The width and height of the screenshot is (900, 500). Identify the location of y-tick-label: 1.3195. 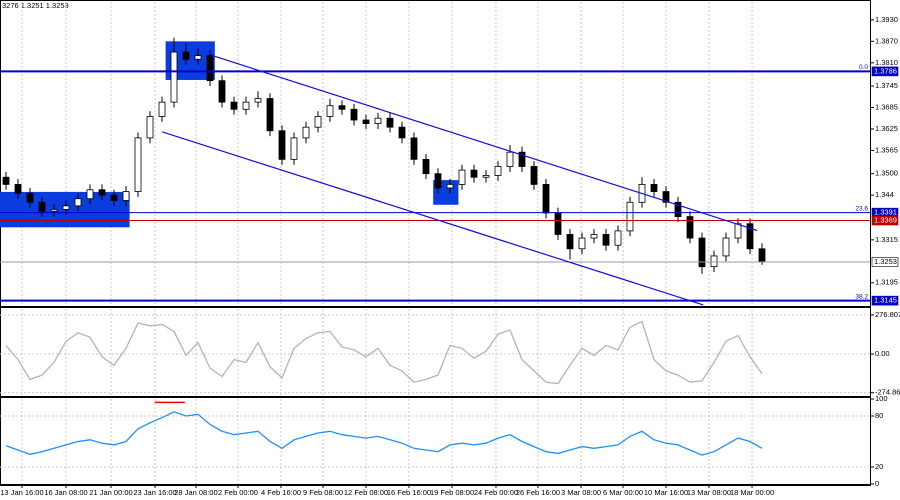
(886, 282).